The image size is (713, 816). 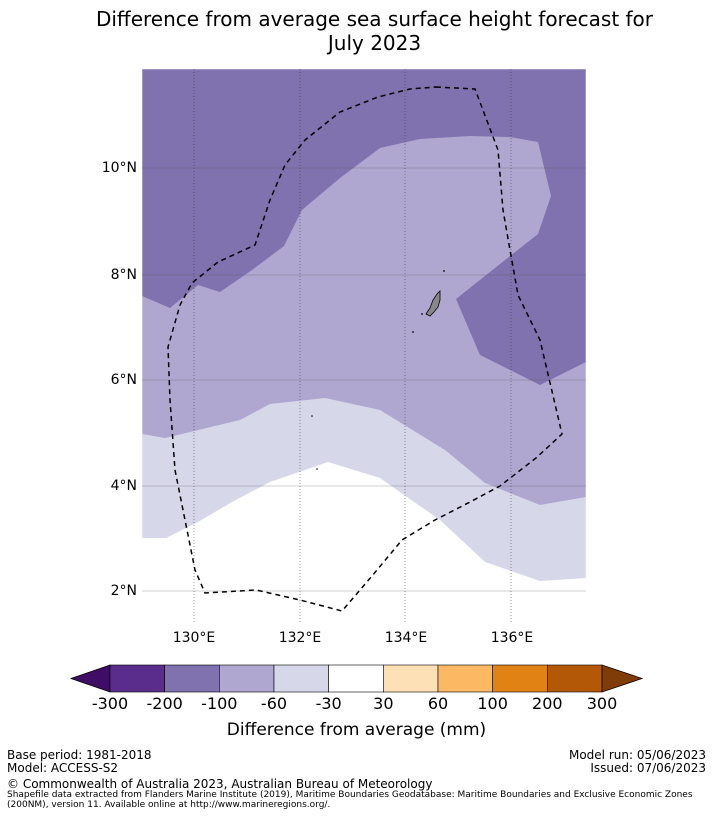 What do you see at coordinates (90, 678) in the screenshot?
I see `colorbar-extend-low` at bounding box center [90, 678].